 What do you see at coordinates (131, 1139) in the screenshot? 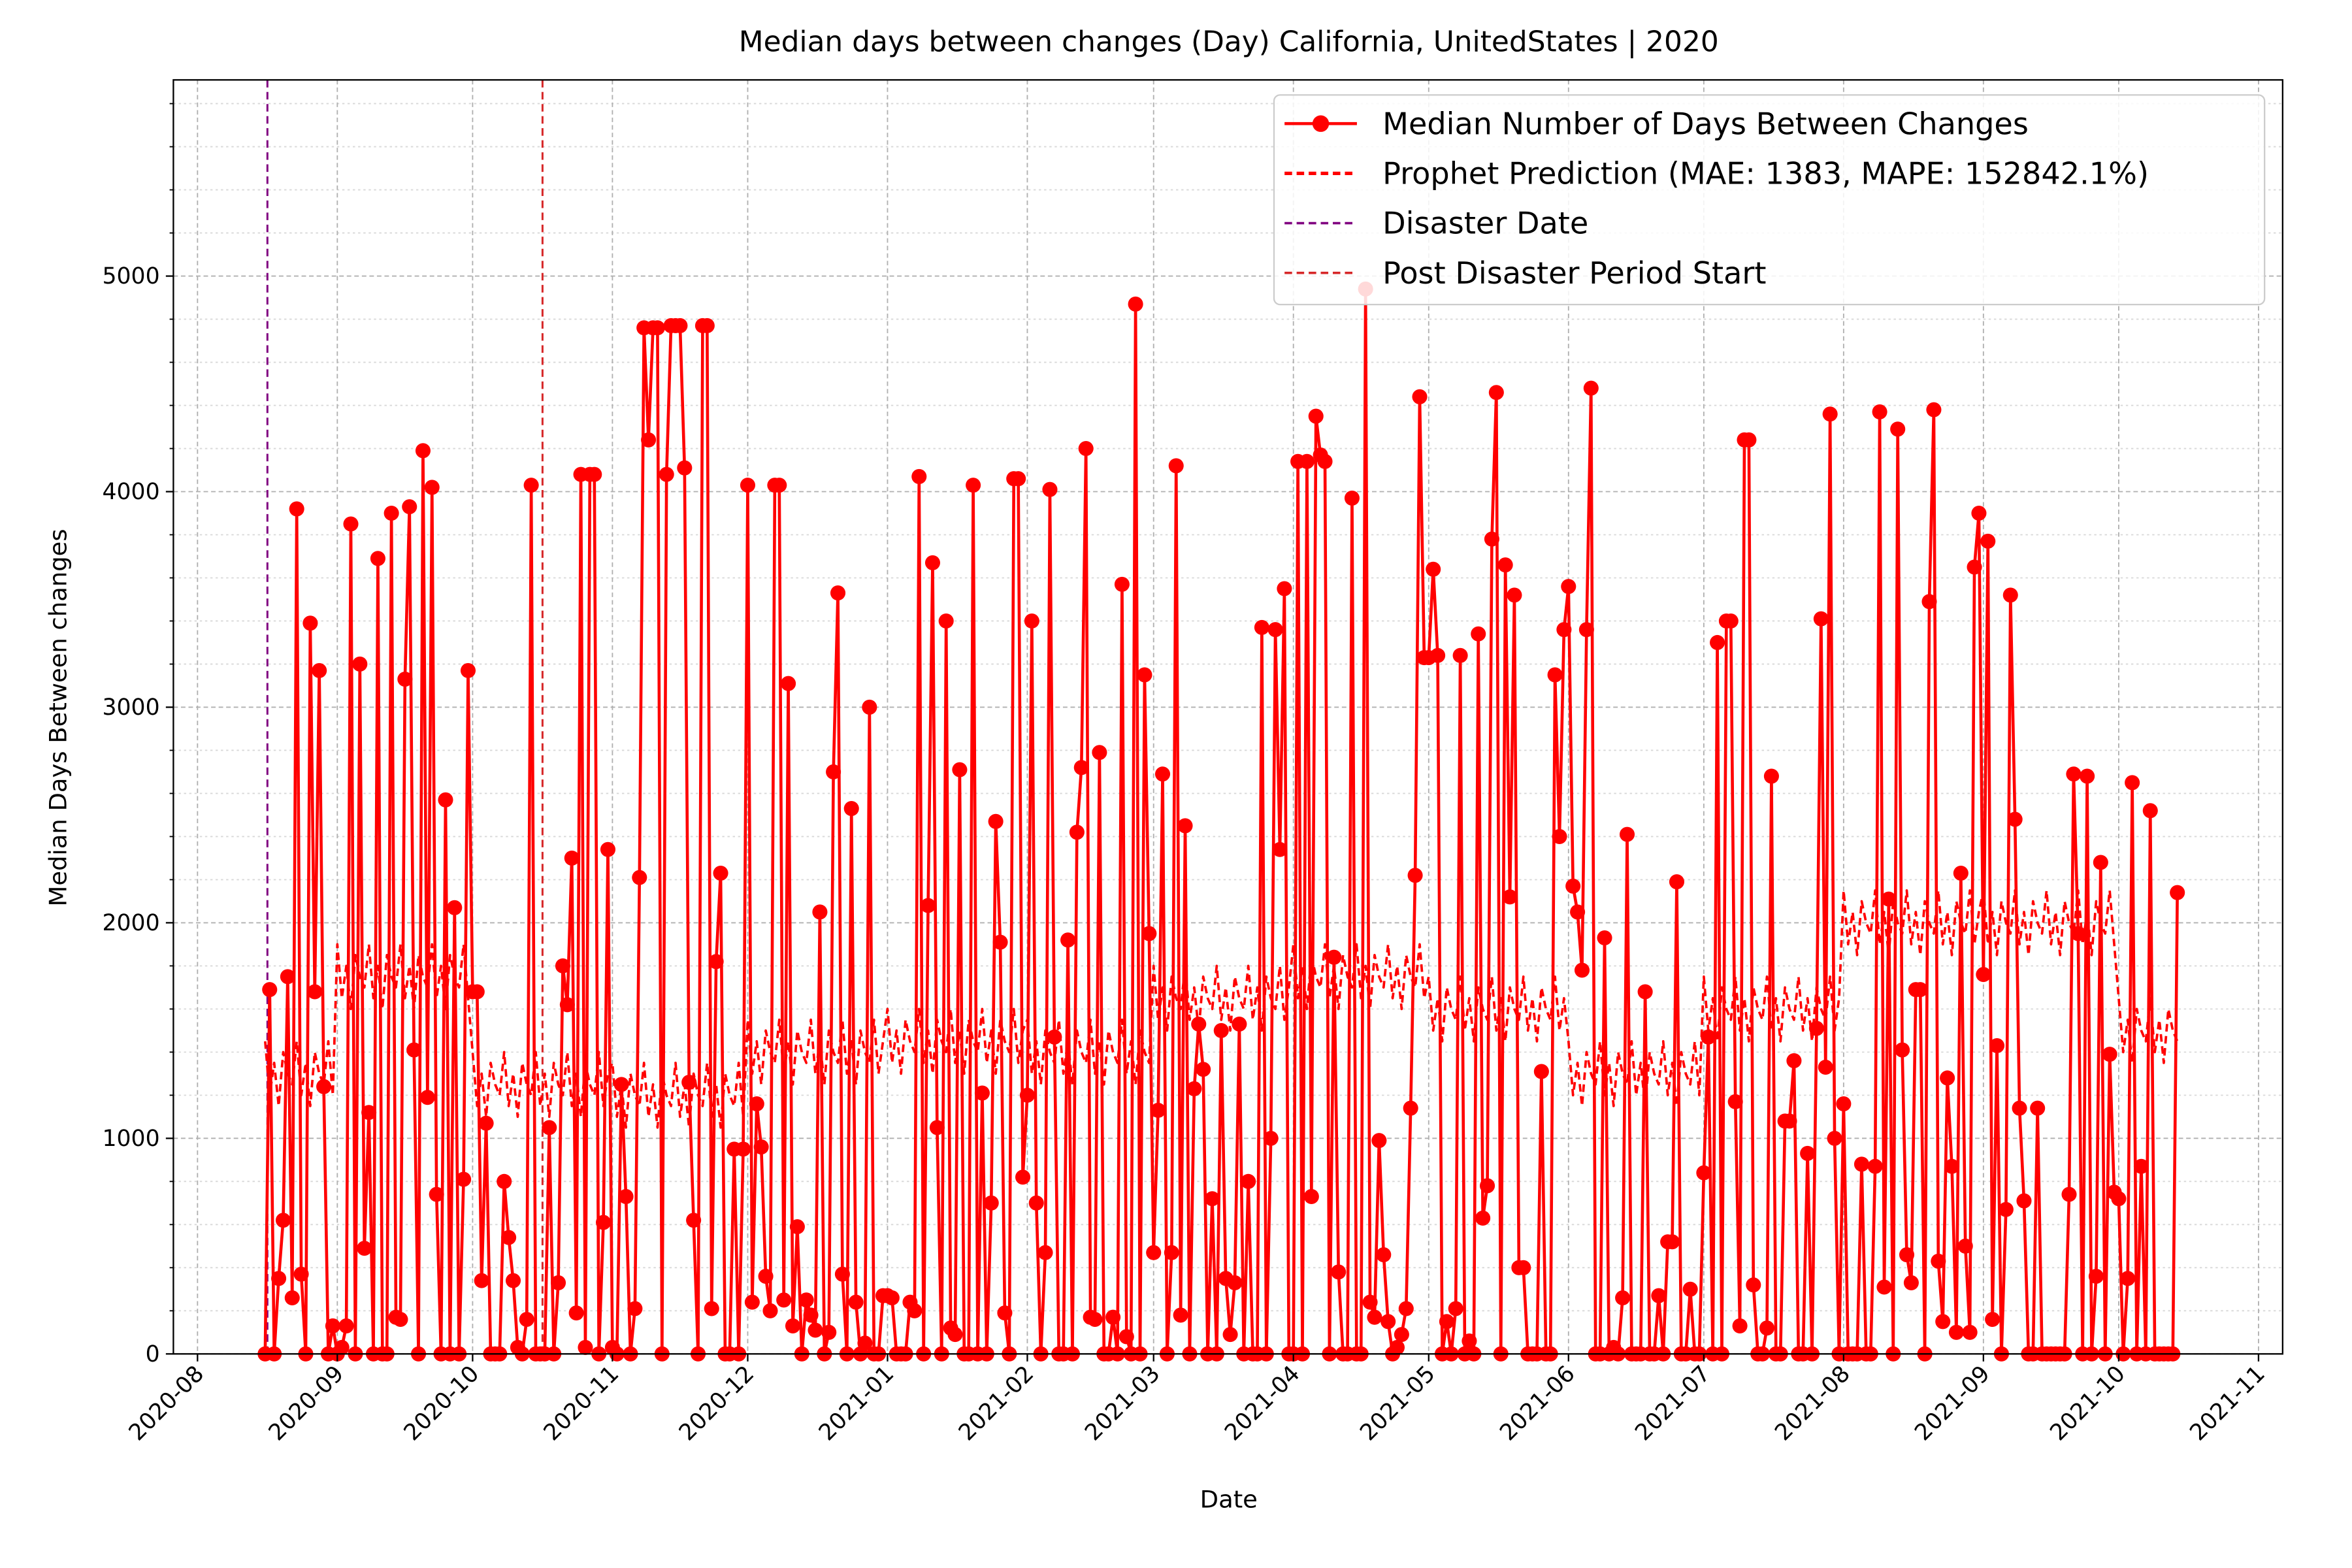
I see `y-tick-label: 1000` at bounding box center [131, 1139].